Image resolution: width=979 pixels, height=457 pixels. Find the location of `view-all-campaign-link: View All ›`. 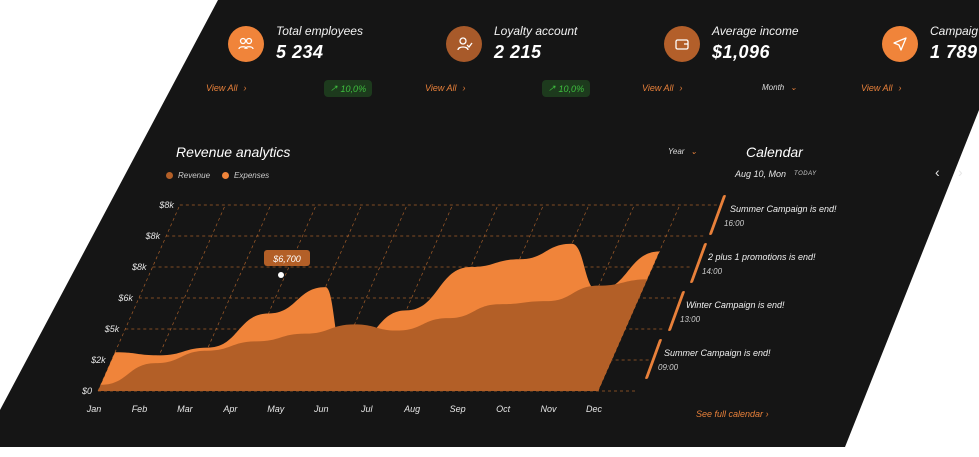

view-all-campaign-link: View All › is located at coordinates (881, 88).